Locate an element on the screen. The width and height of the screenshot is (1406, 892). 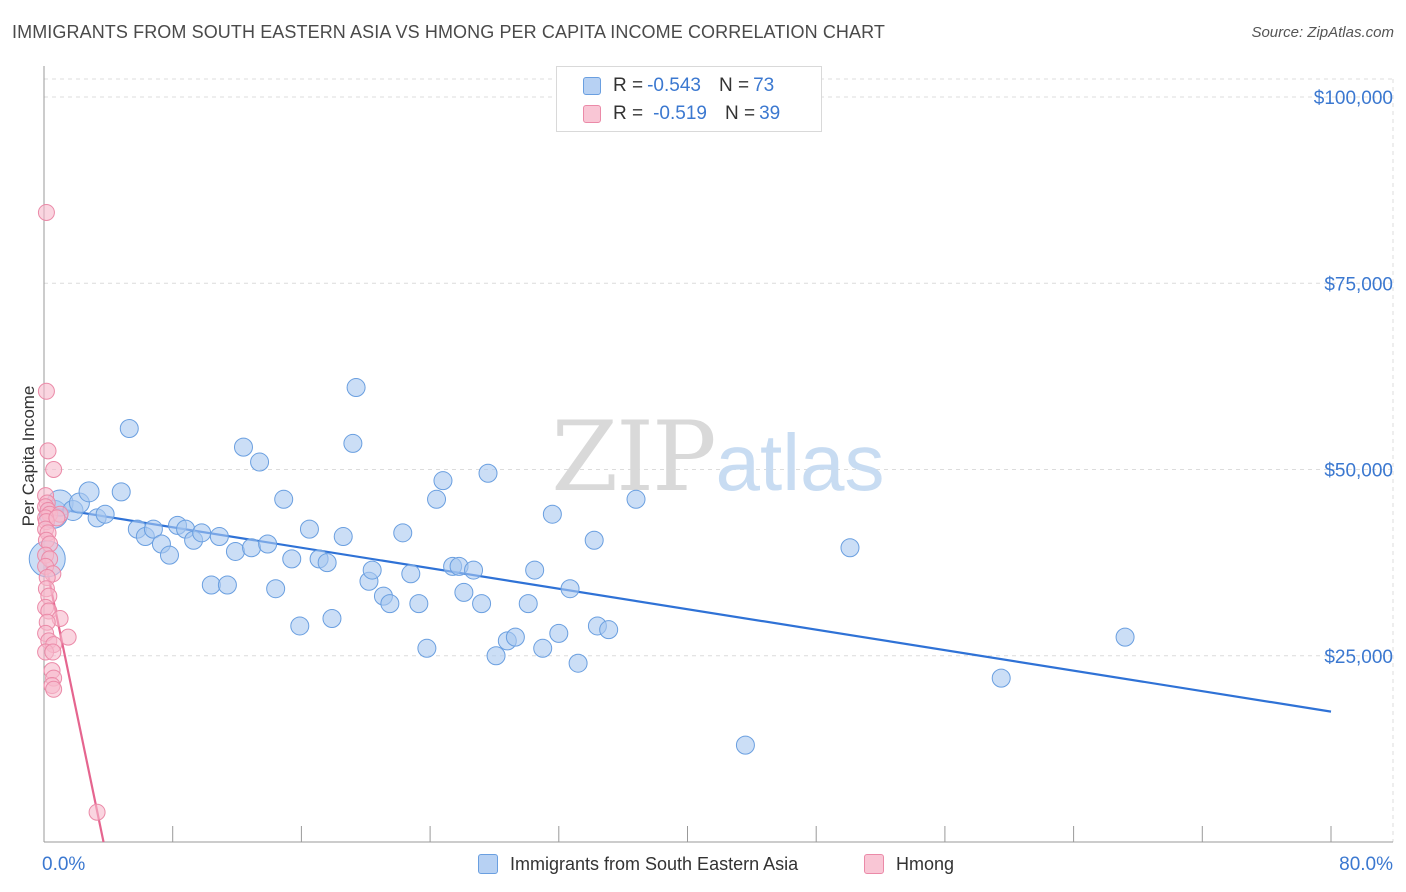
watermark-atlas: atlas is located at coordinates (800, 462).